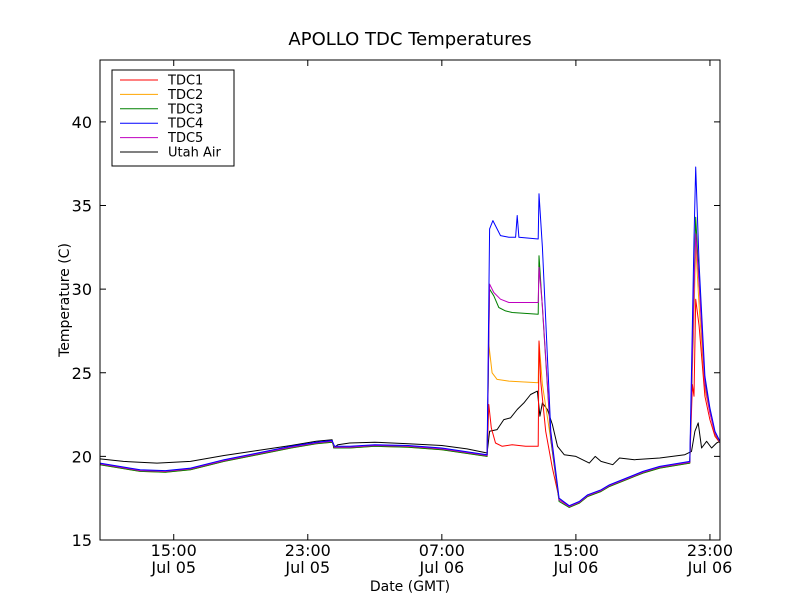 The width and height of the screenshot is (800, 600). I want to click on legend-box, so click(173, 118).